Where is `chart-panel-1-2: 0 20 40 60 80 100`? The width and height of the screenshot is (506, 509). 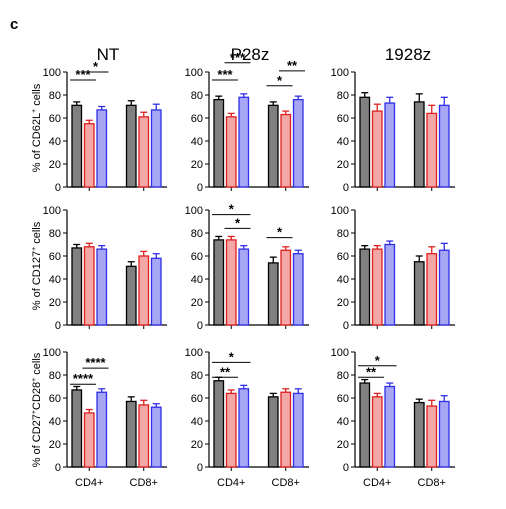
chart-panel-1-2: 0 20 40 60 80 100 is located at coordinates (393, 268).